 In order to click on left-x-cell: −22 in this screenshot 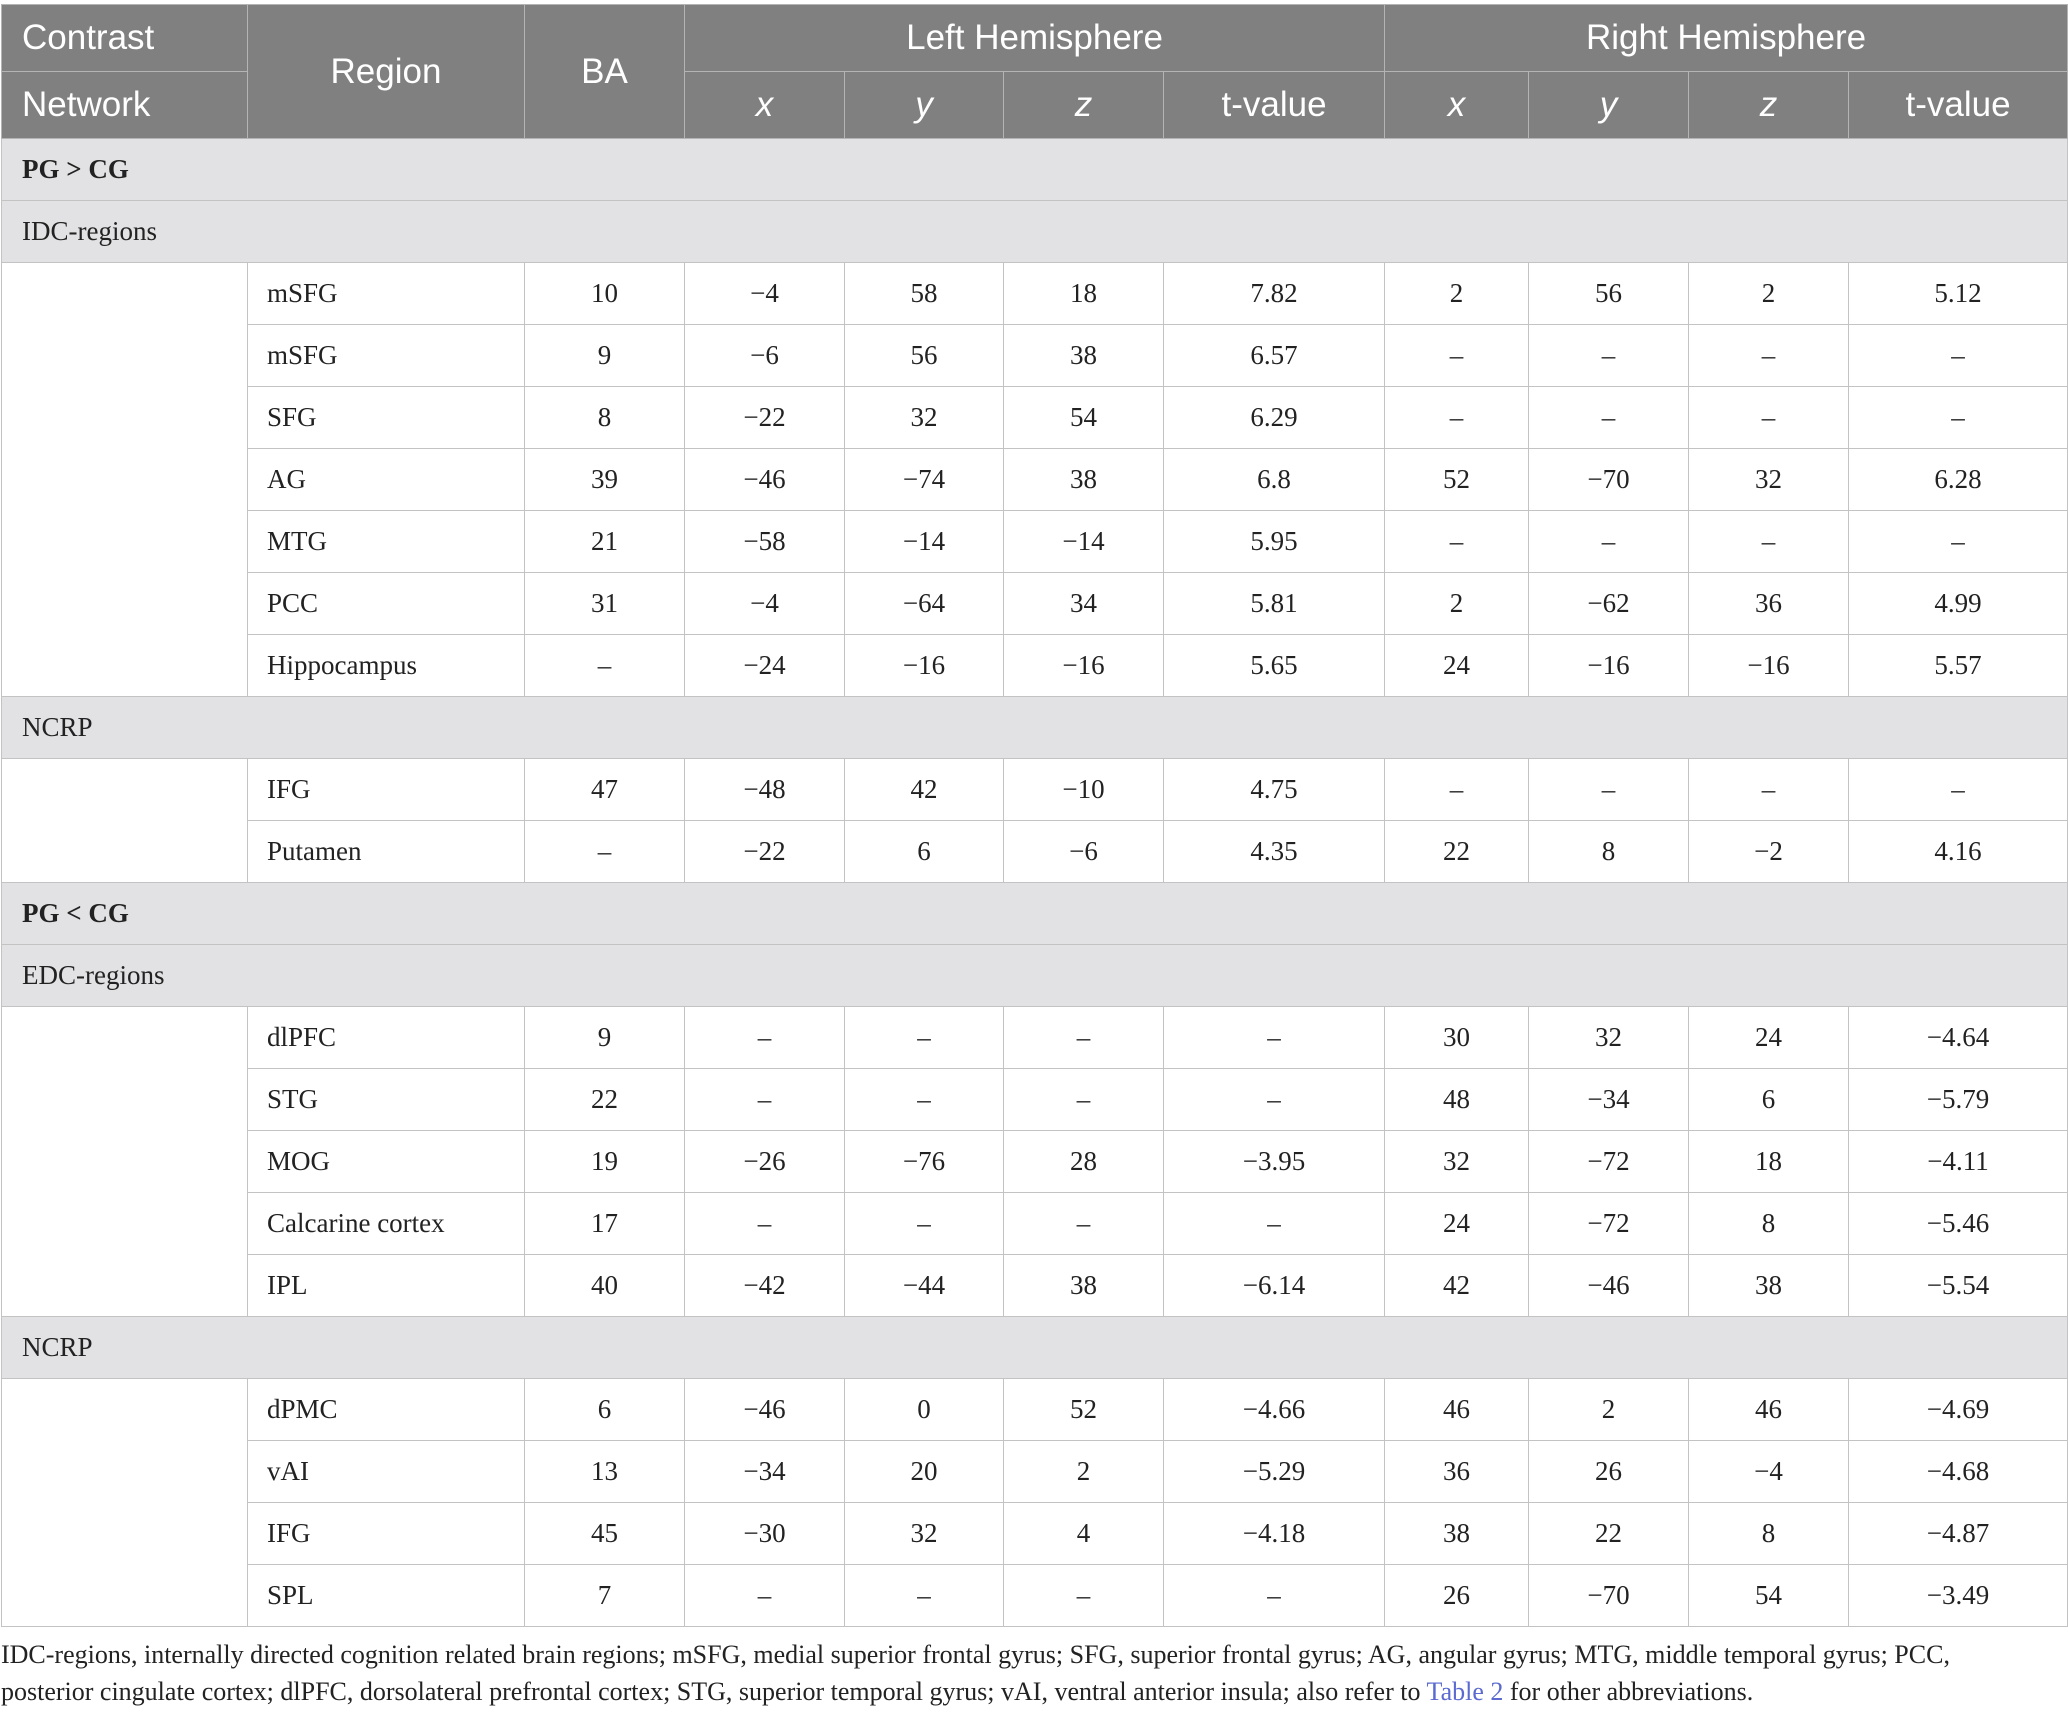, I will do `click(764, 851)`.